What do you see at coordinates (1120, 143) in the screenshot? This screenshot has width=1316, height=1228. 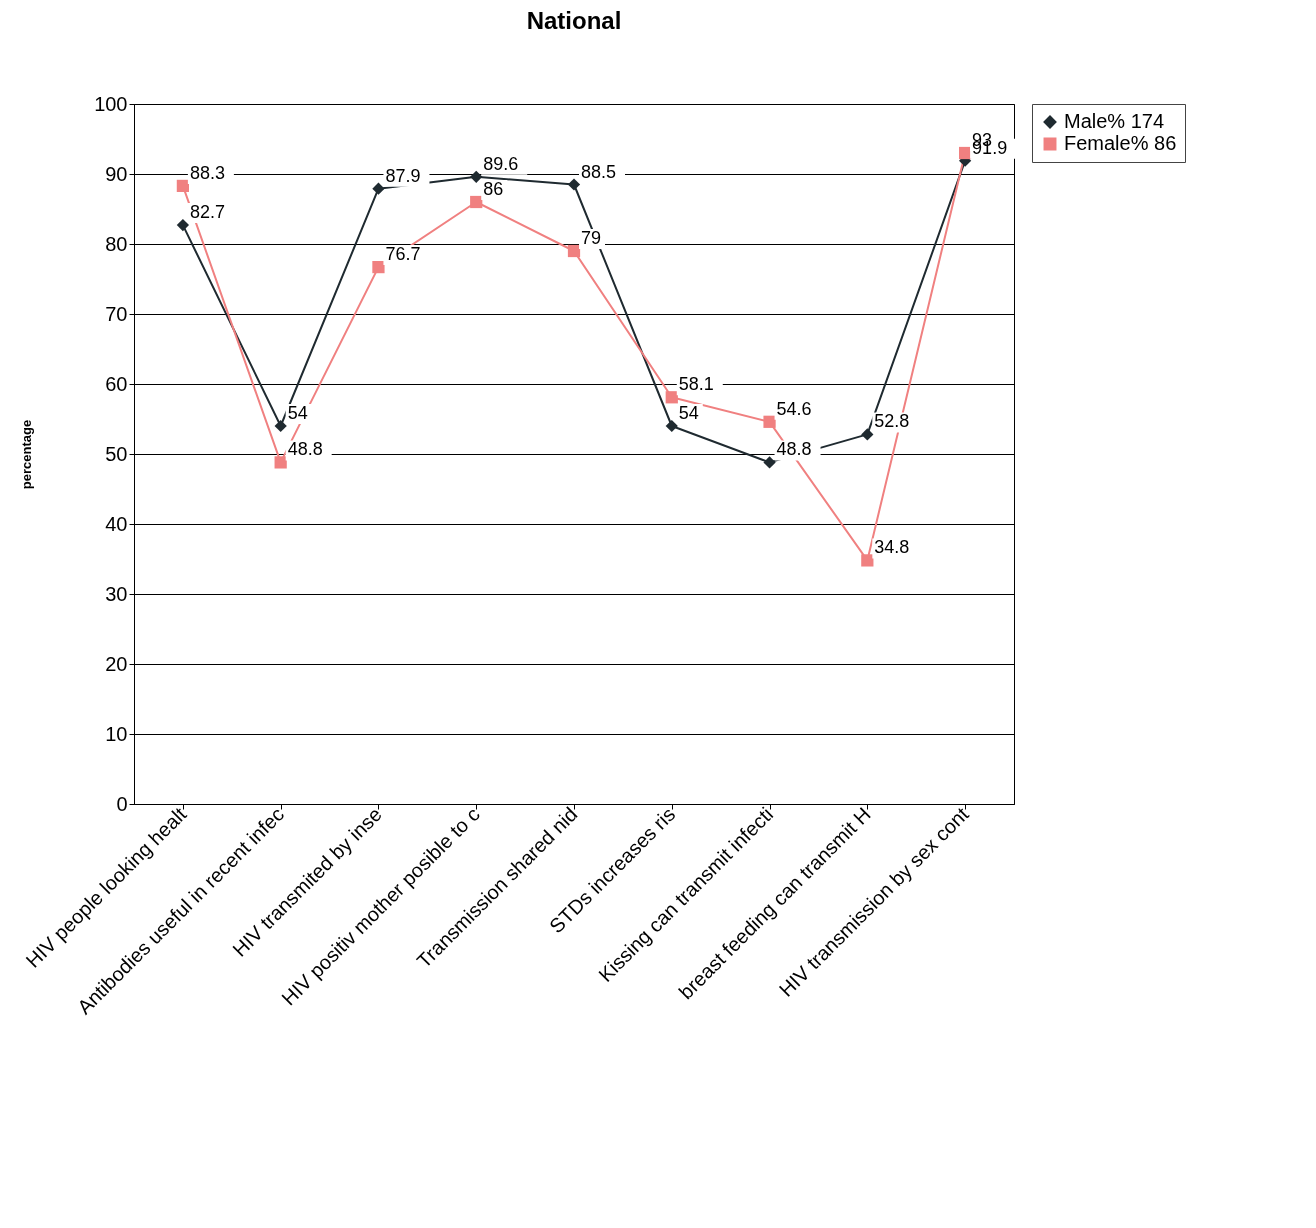 I see `legend-label: Female% 86` at bounding box center [1120, 143].